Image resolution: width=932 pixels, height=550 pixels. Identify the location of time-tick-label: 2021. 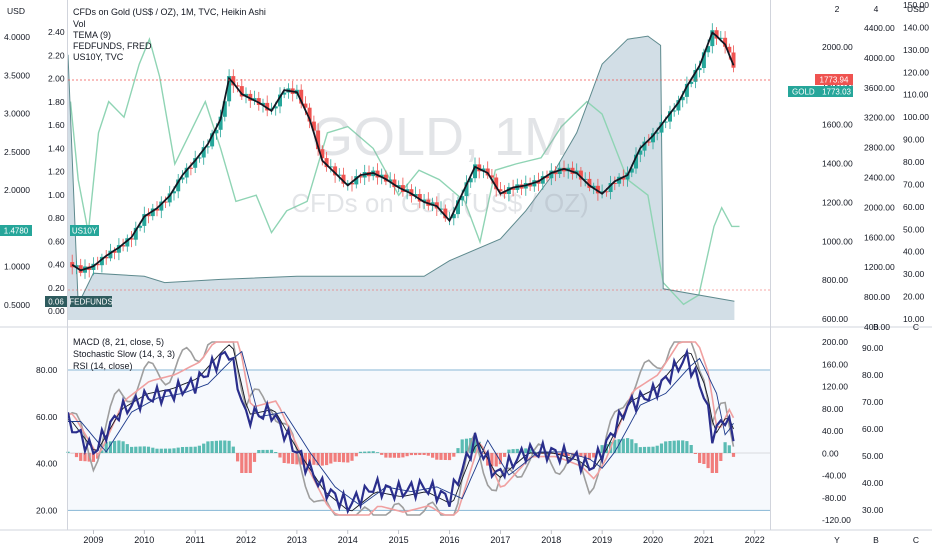
(704, 540).